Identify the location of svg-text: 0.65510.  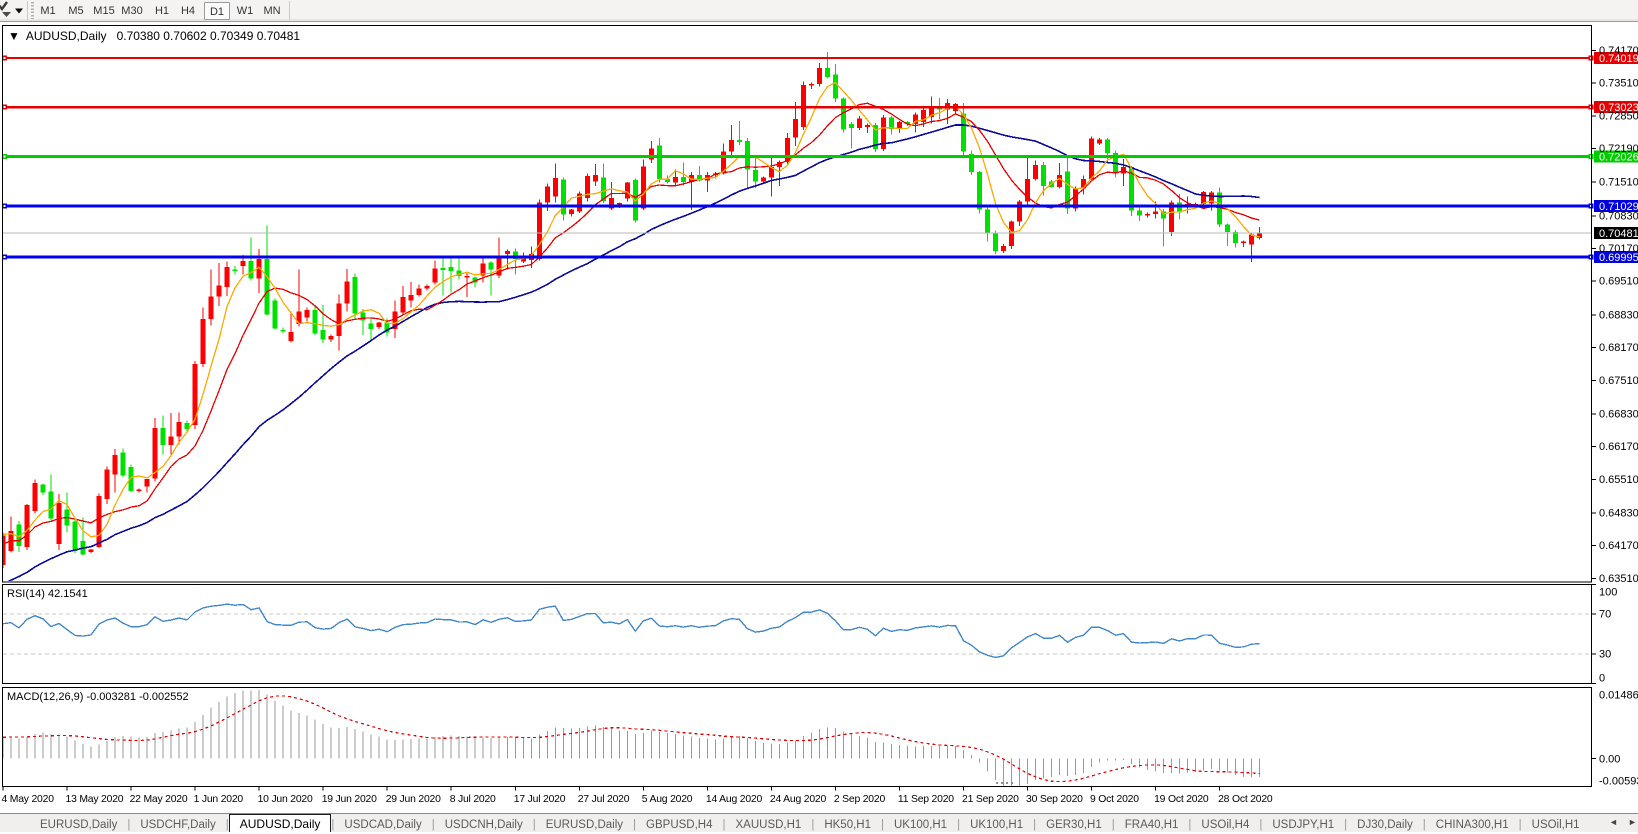
(1618, 480).